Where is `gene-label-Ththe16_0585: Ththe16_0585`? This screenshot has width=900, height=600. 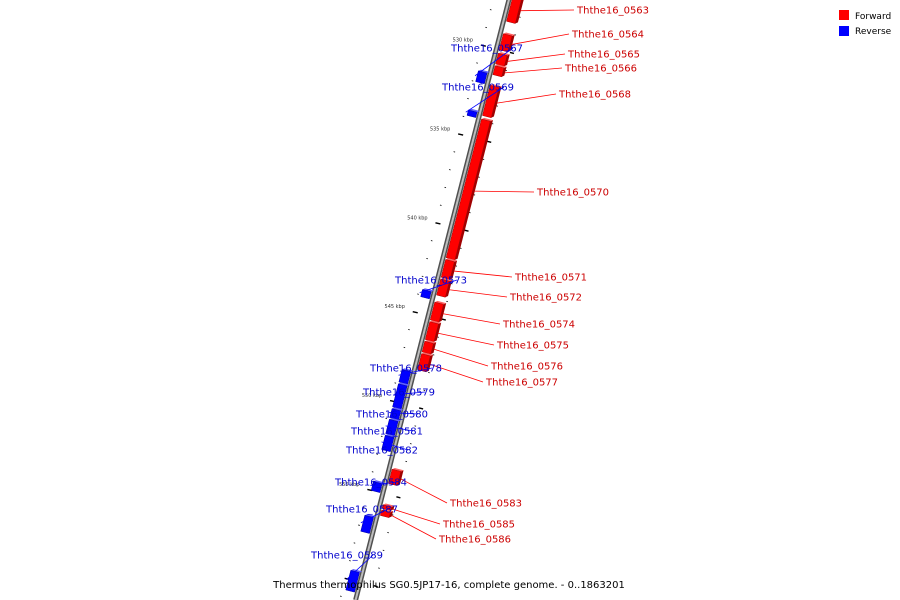
gene-label-Ththe16_0585: Ththe16_0585 is located at coordinates (478, 525).